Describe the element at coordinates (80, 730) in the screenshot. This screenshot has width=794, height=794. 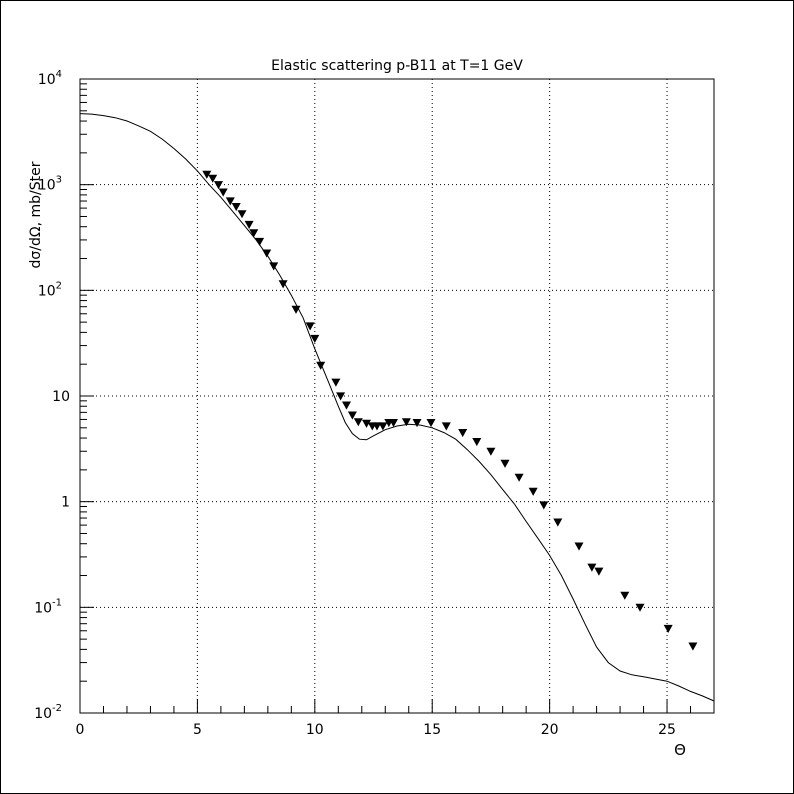
I see `x-tick-label: 0` at that location.